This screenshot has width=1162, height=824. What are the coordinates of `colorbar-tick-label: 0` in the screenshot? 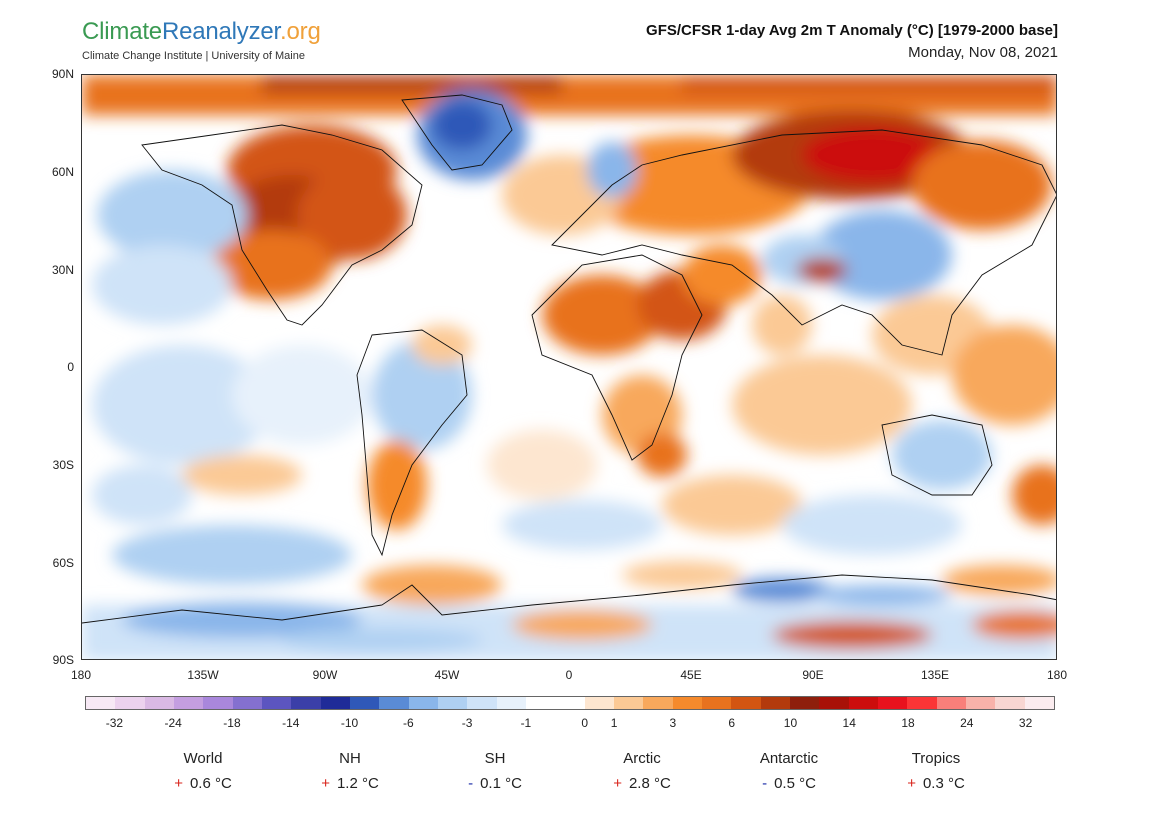 It's located at (585, 723).